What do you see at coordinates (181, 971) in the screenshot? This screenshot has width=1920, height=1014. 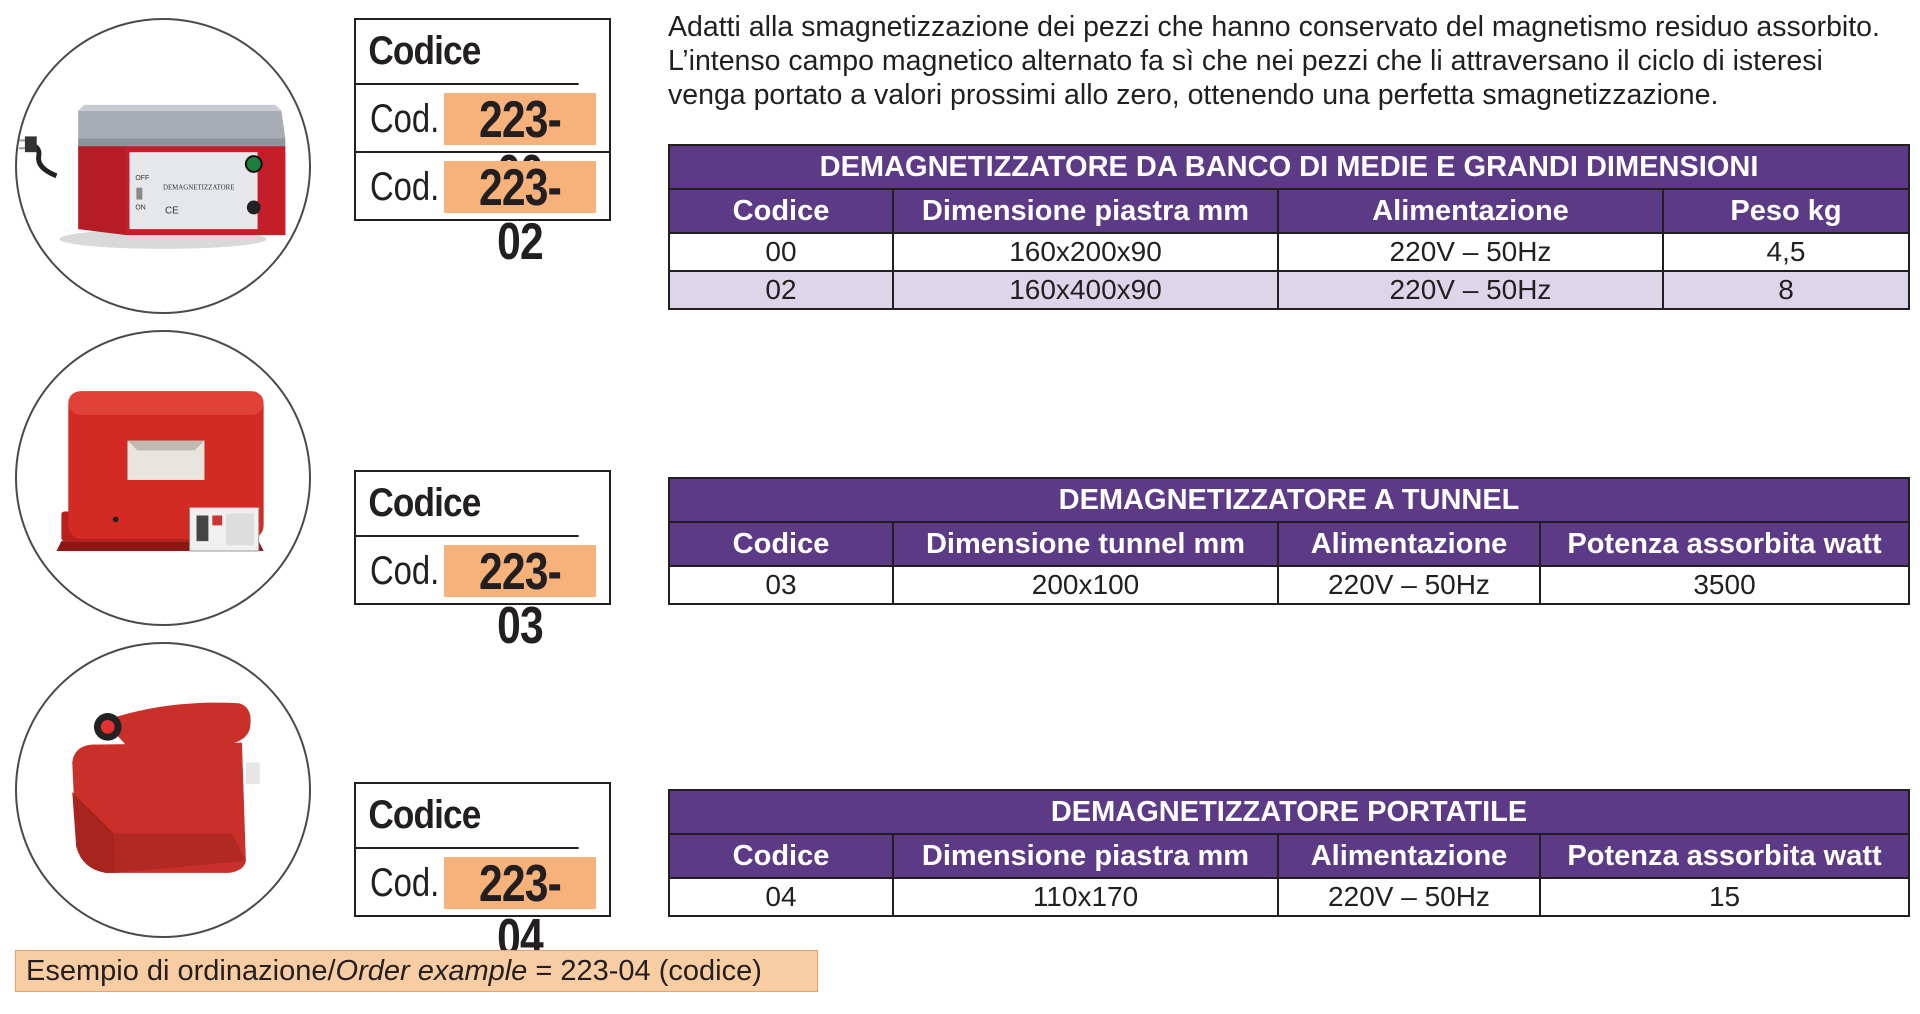 I see `order-example-prefix: Esempio di ordinazione/` at bounding box center [181, 971].